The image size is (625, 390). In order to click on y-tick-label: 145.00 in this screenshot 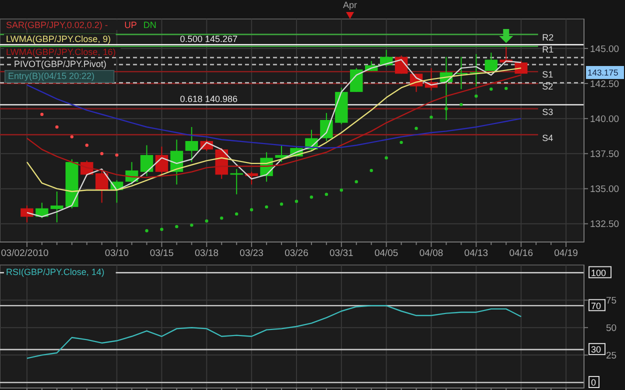, I will do `click(605, 49)`.